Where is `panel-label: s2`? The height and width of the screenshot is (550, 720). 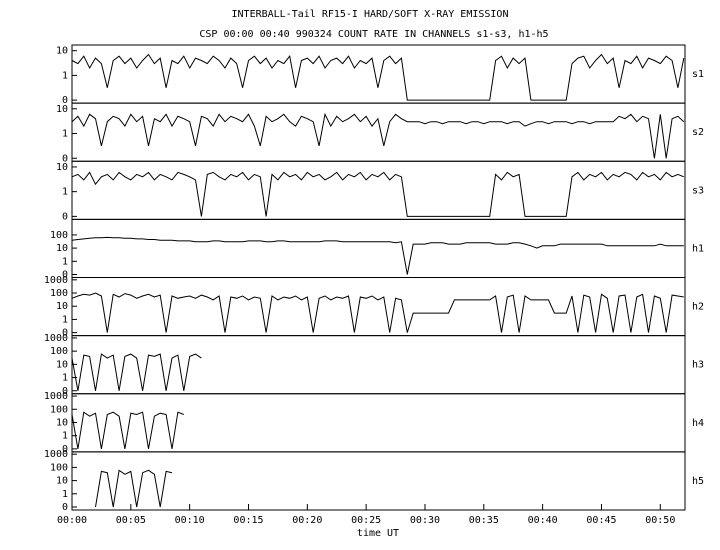 panel-label: s2 is located at coordinates (698, 132).